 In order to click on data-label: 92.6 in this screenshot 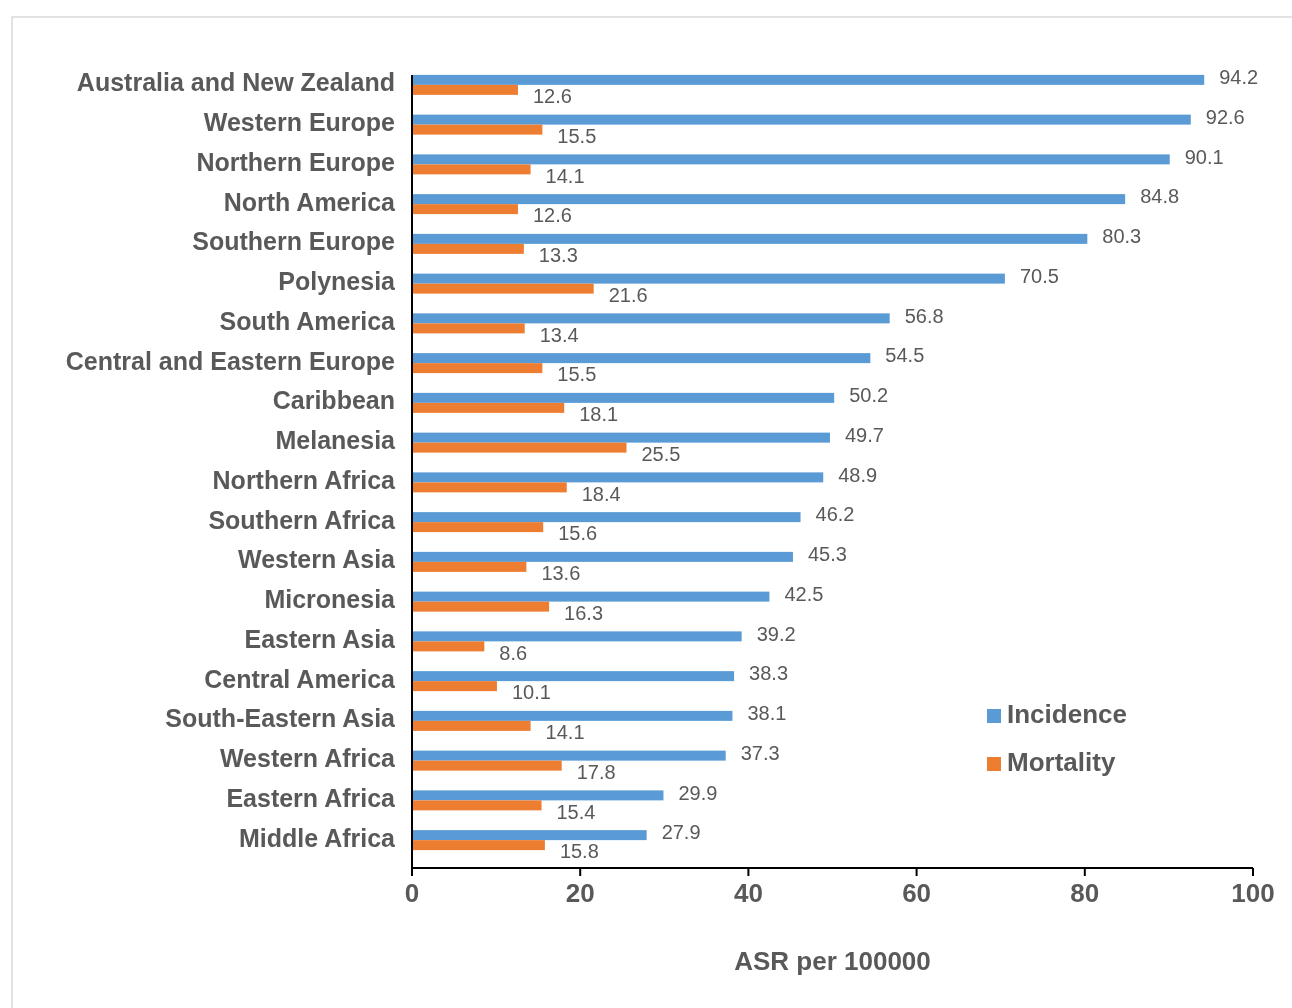, I will do `click(1225, 116)`.